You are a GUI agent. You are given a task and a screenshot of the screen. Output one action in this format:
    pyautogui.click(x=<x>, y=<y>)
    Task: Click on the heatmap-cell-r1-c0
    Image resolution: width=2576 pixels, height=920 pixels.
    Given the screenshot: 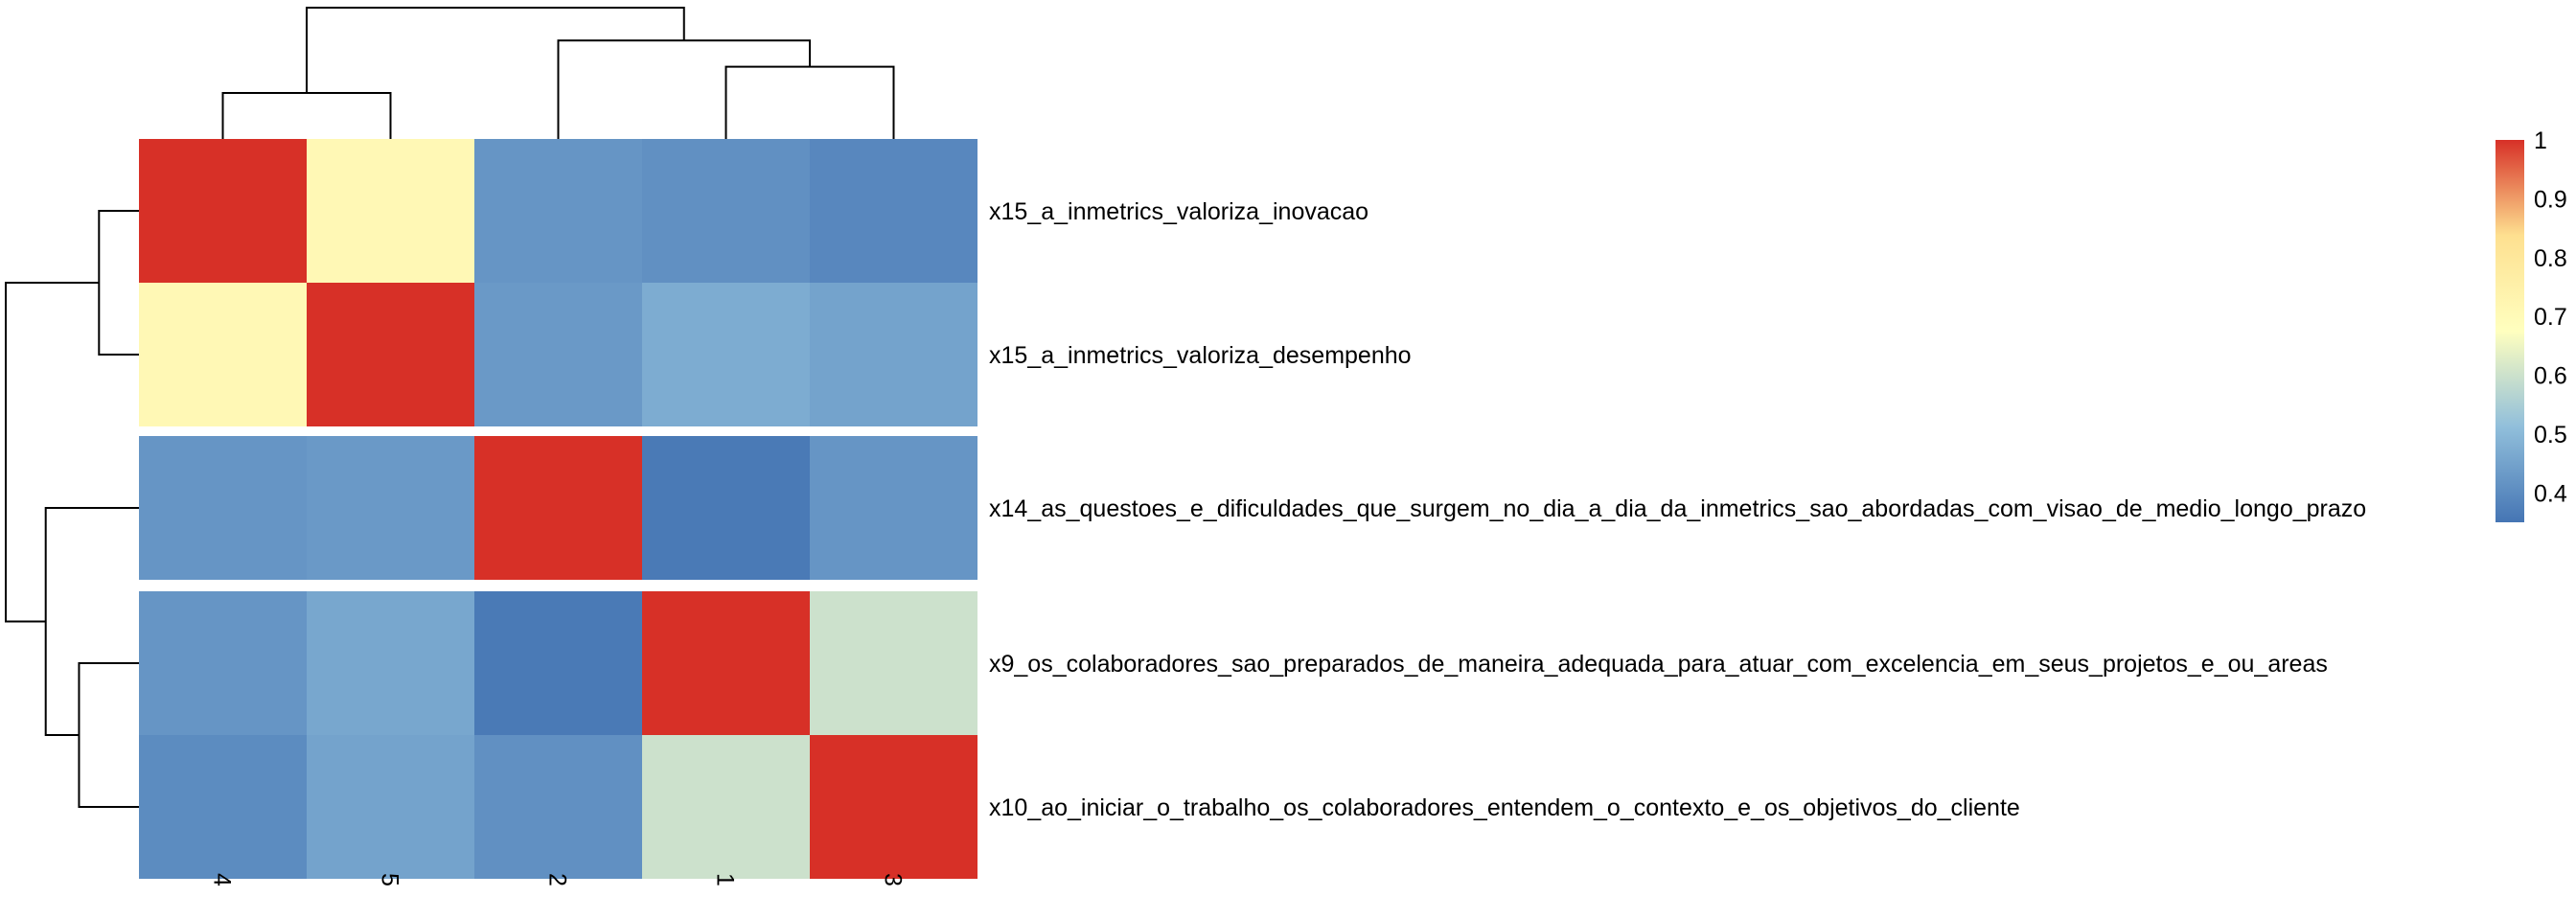 What is the action you would take?
    pyautogui.click(x=223, y=354)
    